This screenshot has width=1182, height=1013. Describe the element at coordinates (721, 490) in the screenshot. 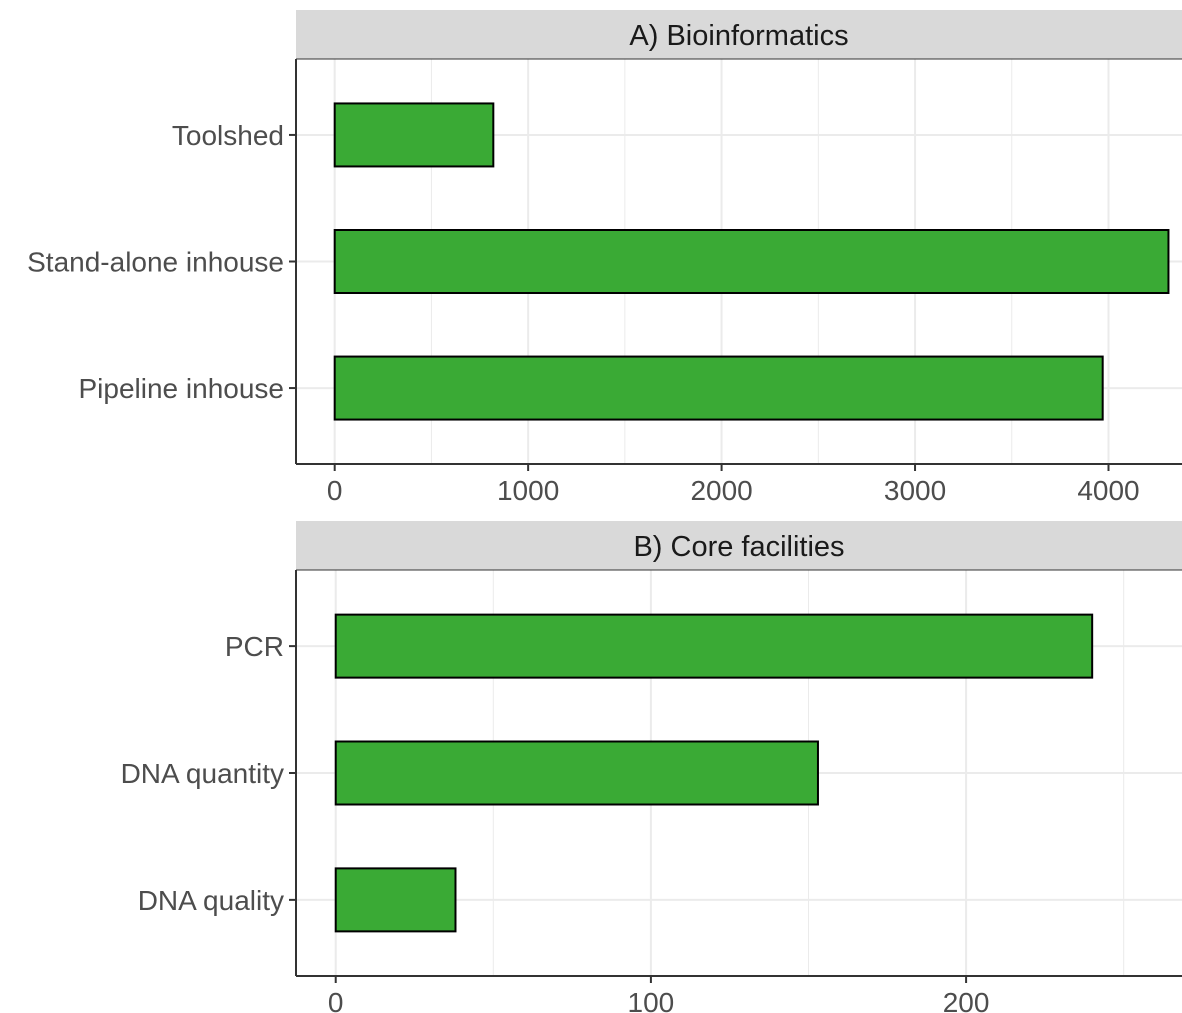

I see `x-tick-label-2000: 2000` at that location.